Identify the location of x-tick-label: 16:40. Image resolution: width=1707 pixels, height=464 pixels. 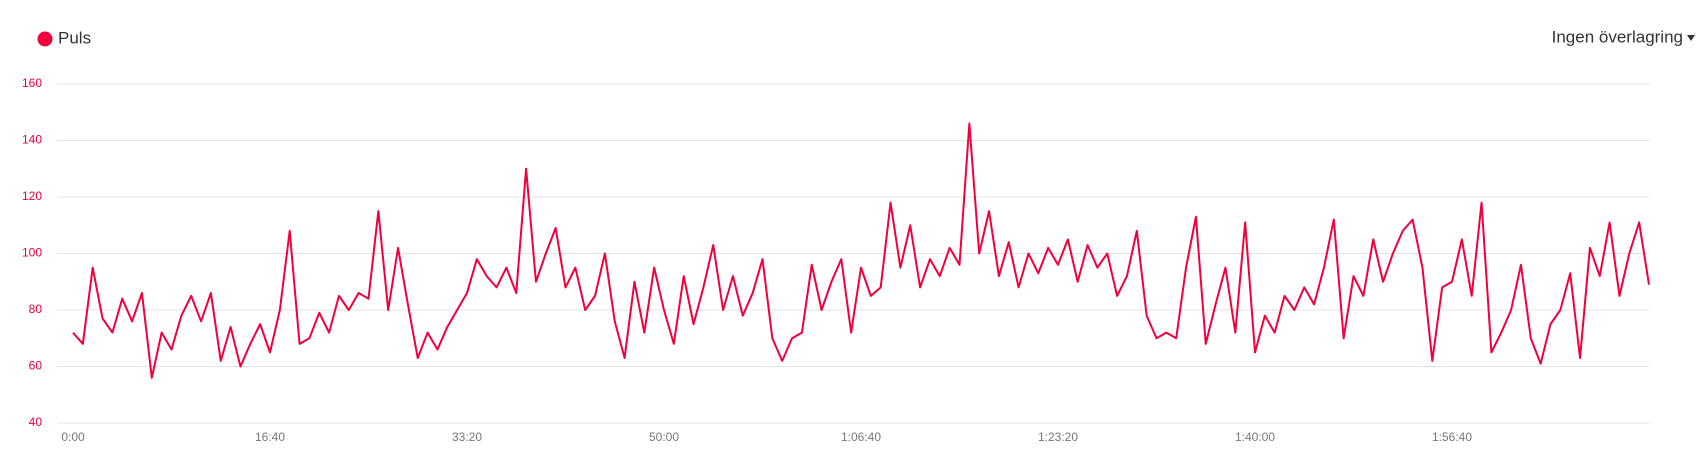
(270, 437).